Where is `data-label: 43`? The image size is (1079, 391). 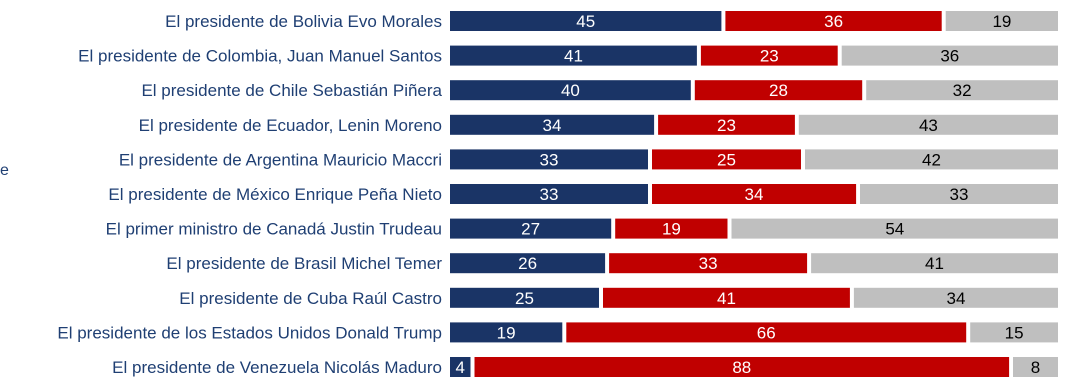 data-label: 43 is located at coordinates (928, 125).